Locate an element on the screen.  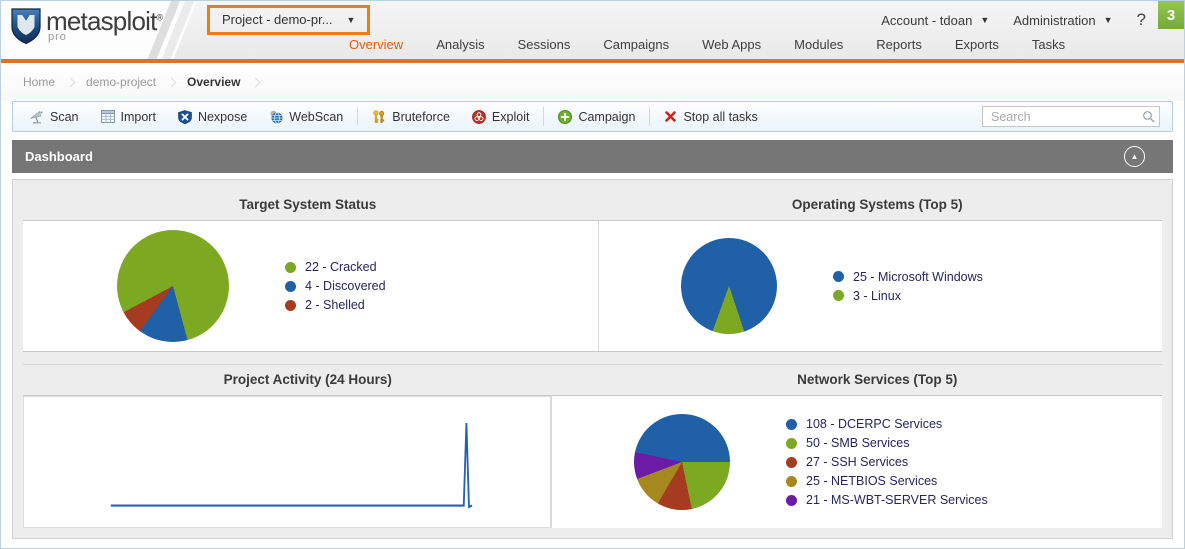
tab-campaigns: Campaigns is located at coordinates (636, 44).